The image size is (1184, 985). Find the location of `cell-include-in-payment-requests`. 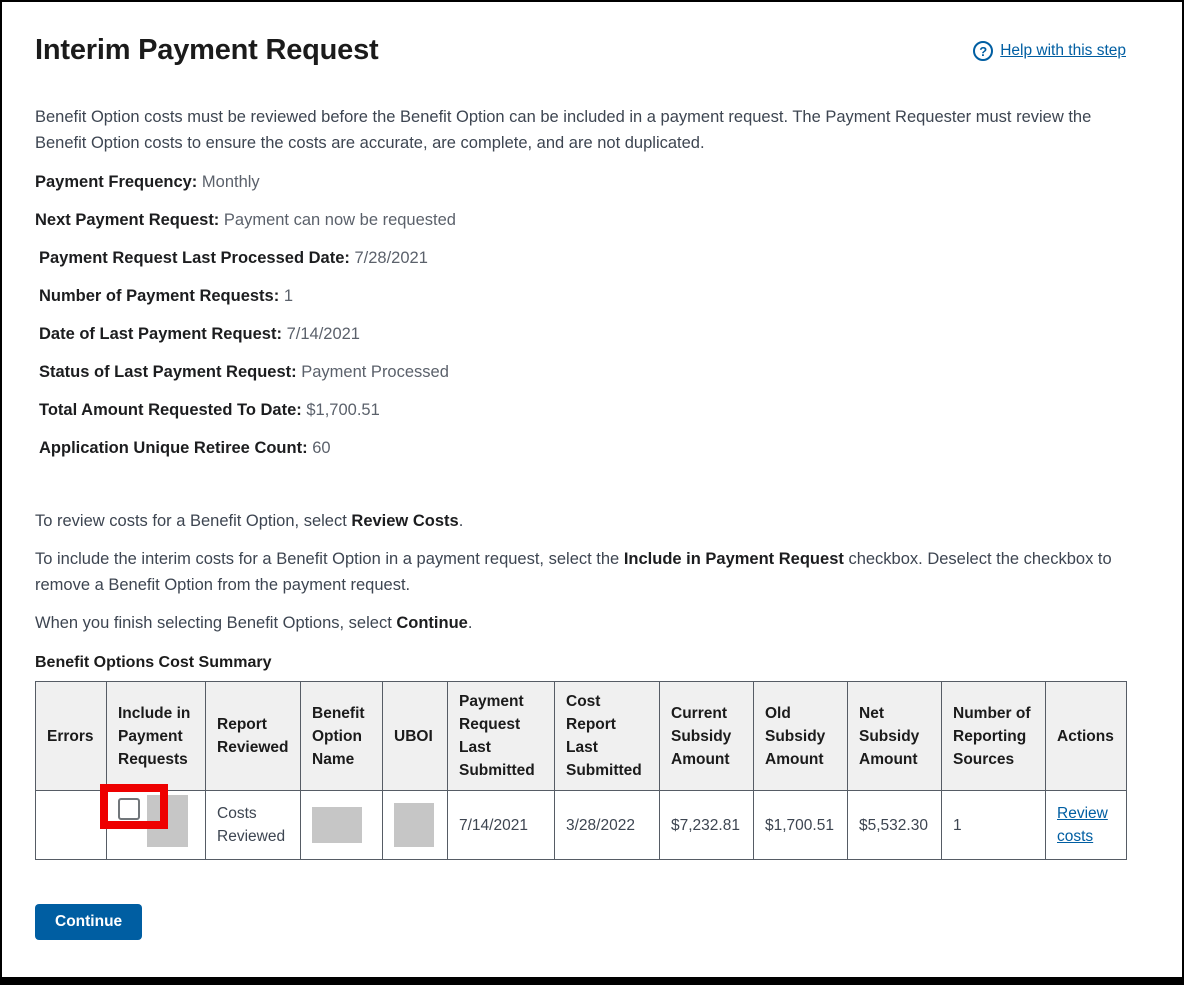

cell-include-in-payment-requests is located at coordinates (153, 822).